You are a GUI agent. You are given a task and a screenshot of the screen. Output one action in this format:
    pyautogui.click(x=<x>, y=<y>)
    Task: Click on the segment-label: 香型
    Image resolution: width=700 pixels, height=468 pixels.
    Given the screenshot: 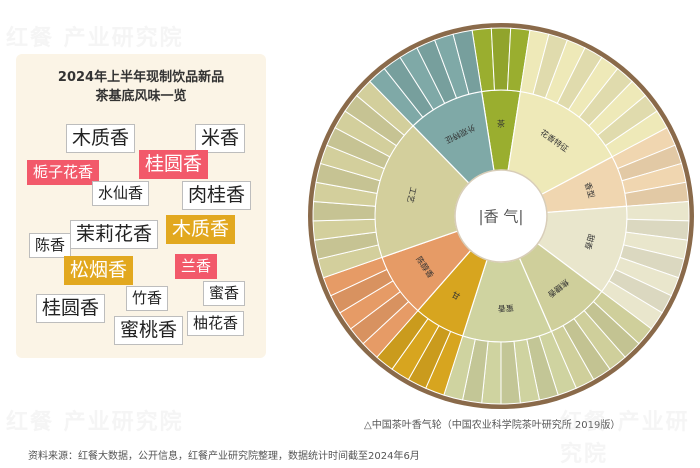 What is the action you would take?
    pyautogui.click(x=590, y=190)
    